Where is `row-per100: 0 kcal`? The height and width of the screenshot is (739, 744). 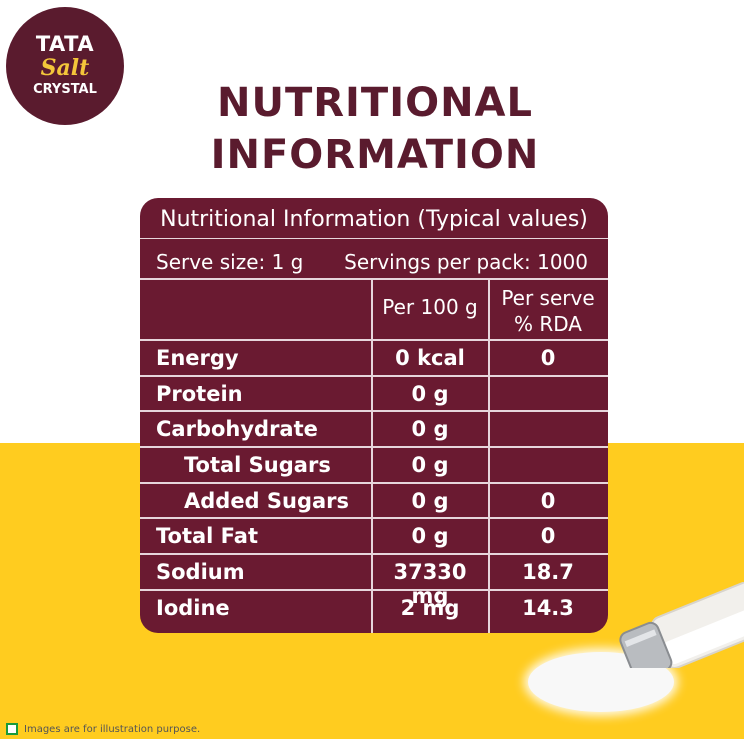 row-per100: 0 kcal is located at coordinates (430, 358).